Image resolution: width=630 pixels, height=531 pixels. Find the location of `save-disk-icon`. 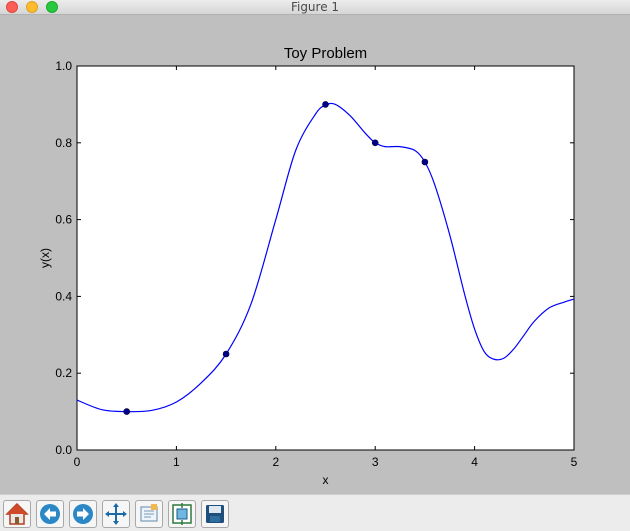

save-disk-icon is located at coordinates (215, 514).